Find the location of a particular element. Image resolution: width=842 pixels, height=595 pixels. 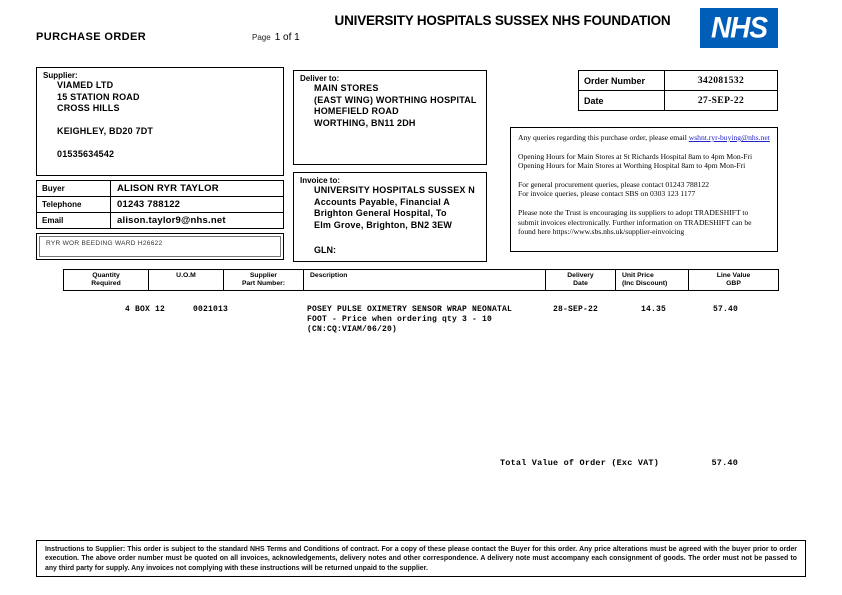

buyer-value: ALISON RYR TAYLOR is located at coordinates (197, 188).